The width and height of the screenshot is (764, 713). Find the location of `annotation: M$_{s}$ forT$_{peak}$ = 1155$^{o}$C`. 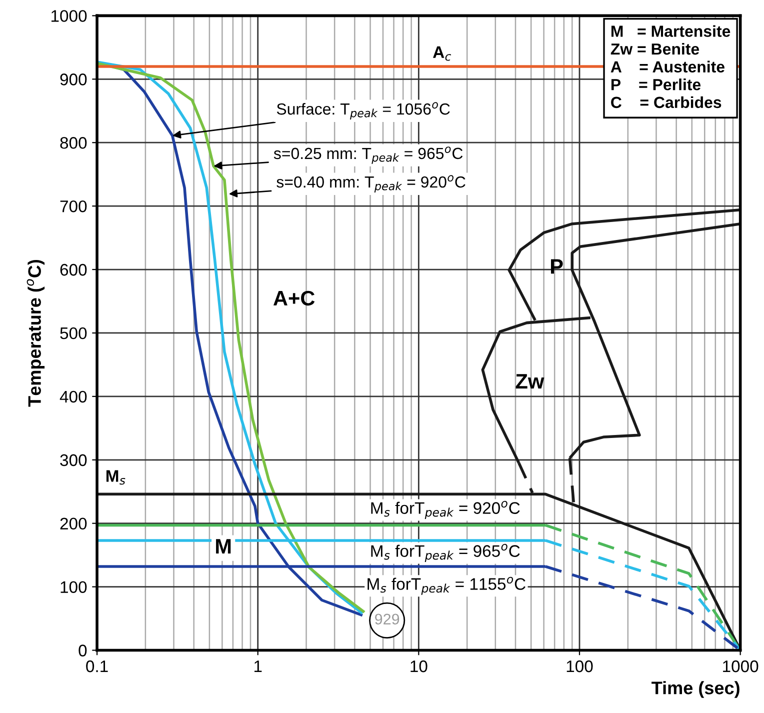

annotation: M$_{s}$ forT$_{peak}$ = 1155$^{o}$C is located at coordinates (447, 585).